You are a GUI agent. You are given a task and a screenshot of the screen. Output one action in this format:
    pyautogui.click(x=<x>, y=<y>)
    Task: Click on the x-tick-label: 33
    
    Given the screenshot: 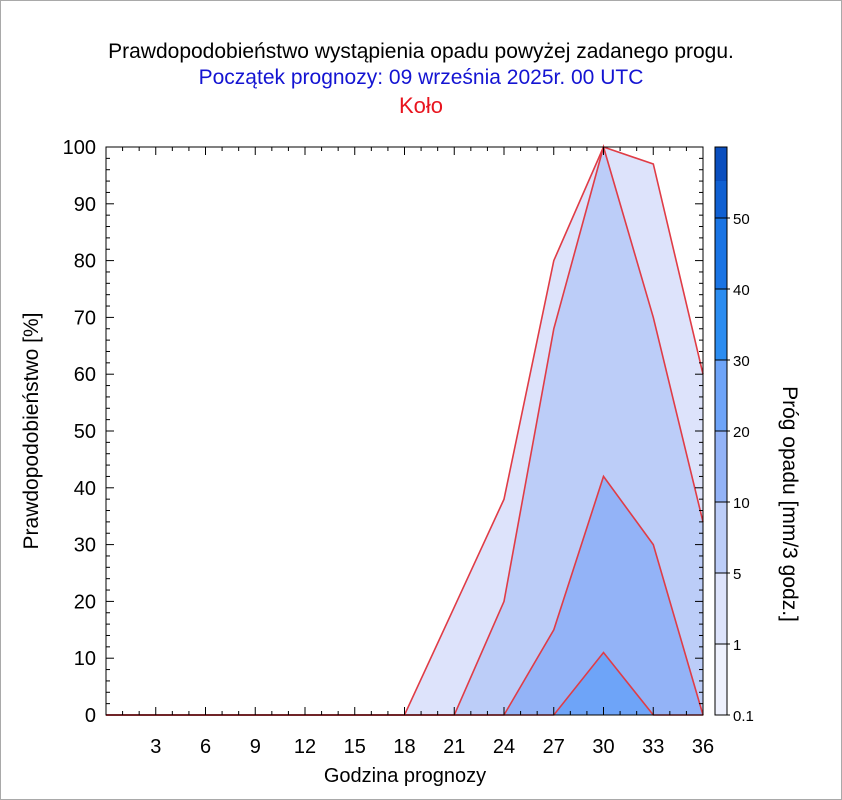 What is the action you would take?
    pyautogui.click(x=653, y=747)
    